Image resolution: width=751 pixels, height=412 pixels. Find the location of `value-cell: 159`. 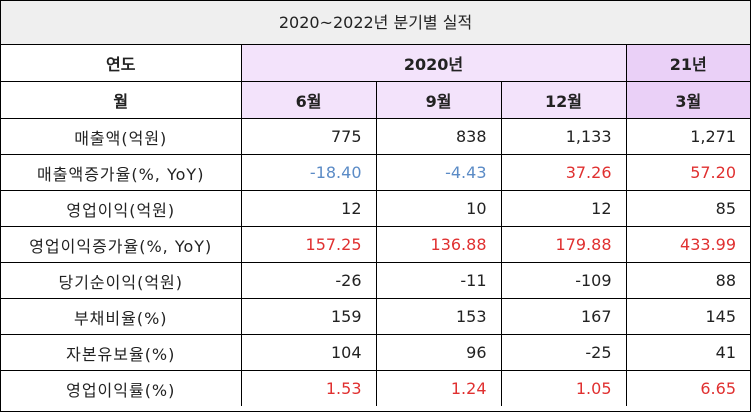

value-cell: 159 is located at coordinates (308, 316).